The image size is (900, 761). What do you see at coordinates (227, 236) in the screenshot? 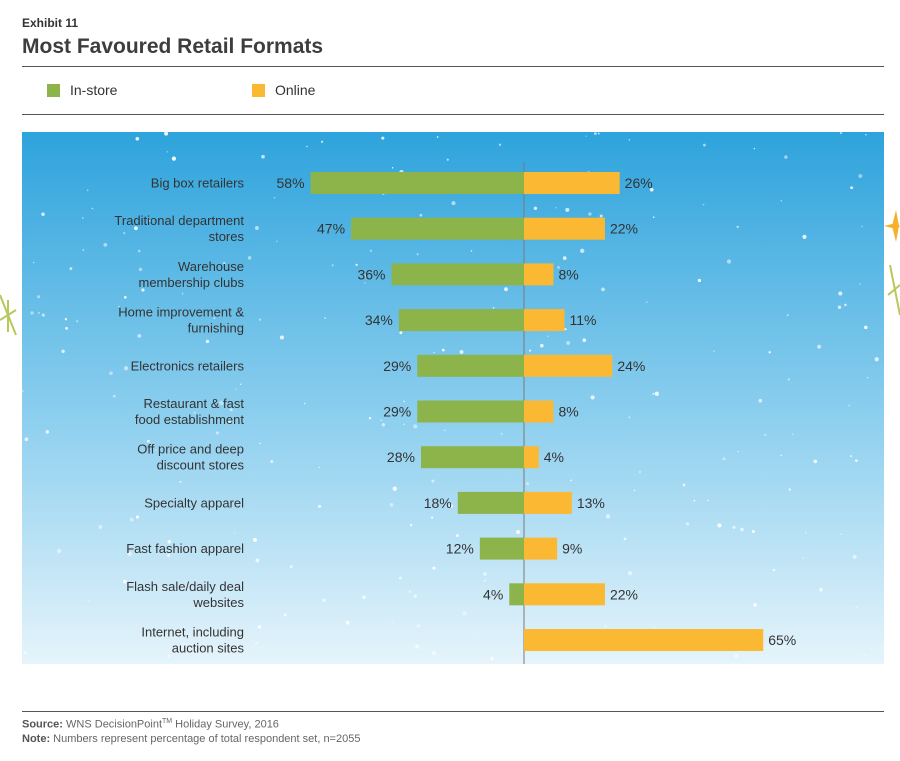
I see `category-label: stores` at bounding box center [227, 236].